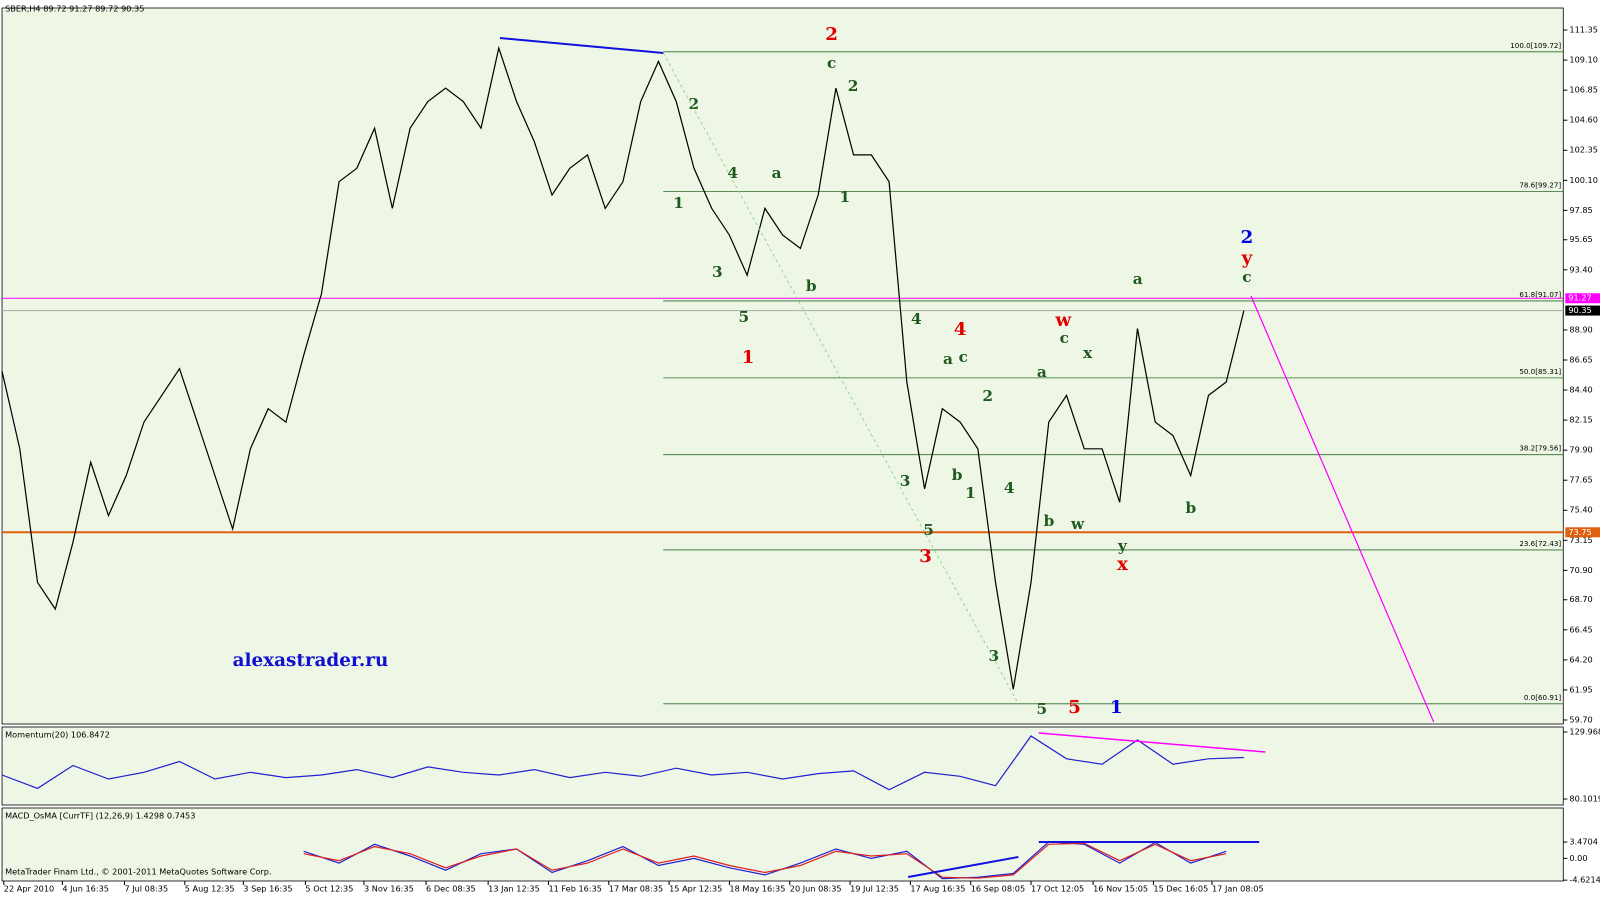 The width and height of the screenshot is (1600, 914). I want to click on x-tick-label: 19 Jul 12:35, so click(874, 889).